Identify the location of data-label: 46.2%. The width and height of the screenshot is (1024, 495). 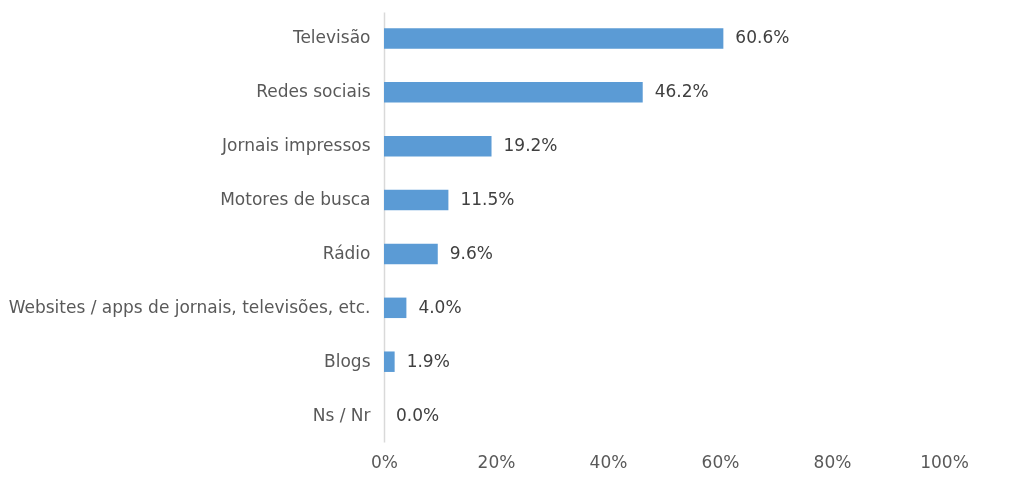
(681, 91).